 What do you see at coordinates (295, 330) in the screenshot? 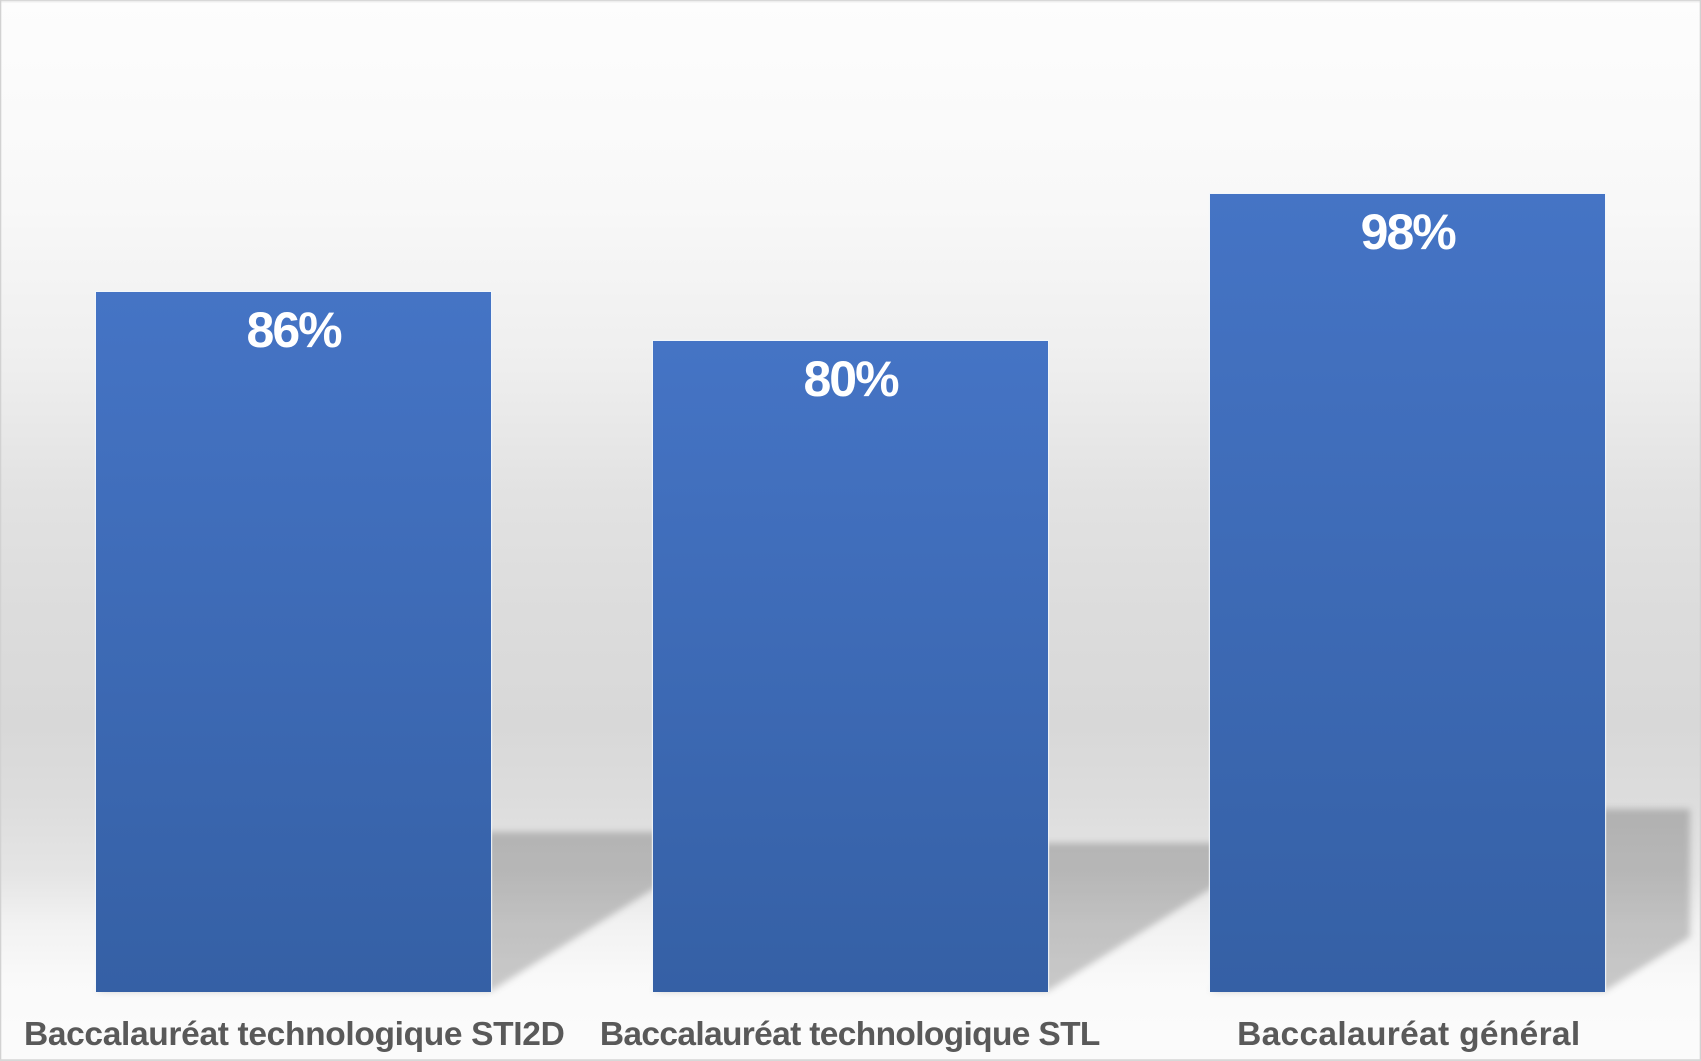
I see `svg-text: 86%` at bounding box center [295, 330].